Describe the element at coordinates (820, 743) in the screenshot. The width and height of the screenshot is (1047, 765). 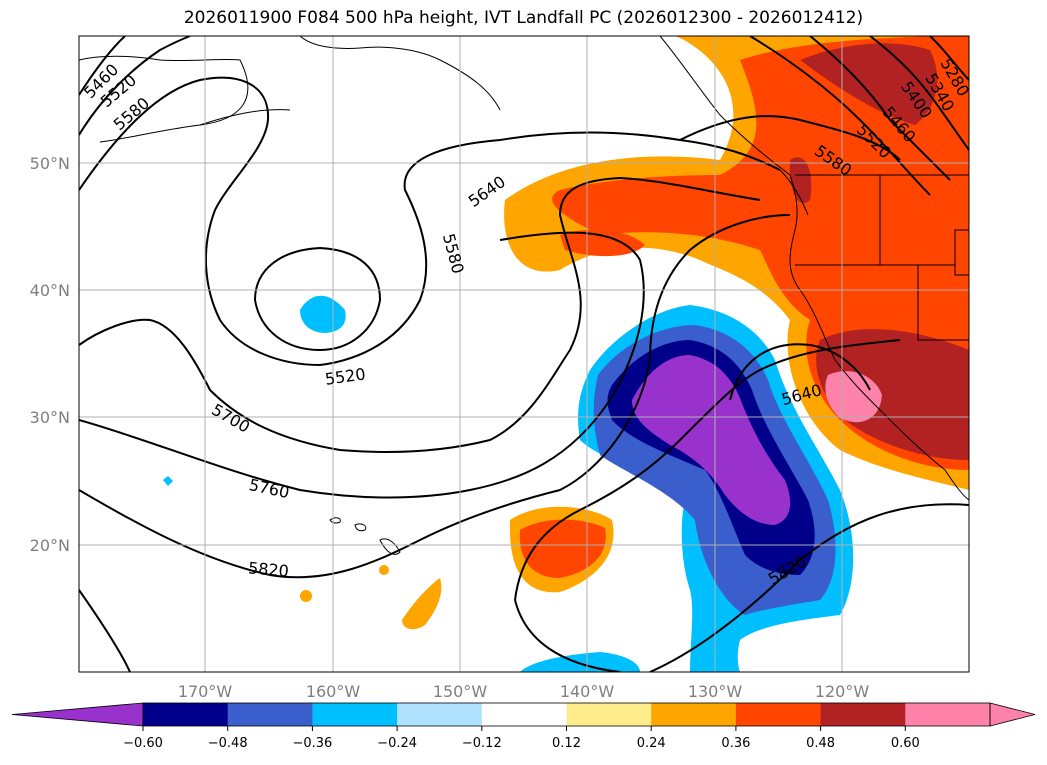
I see `colorbar-tick-label: 0.48` at that location.